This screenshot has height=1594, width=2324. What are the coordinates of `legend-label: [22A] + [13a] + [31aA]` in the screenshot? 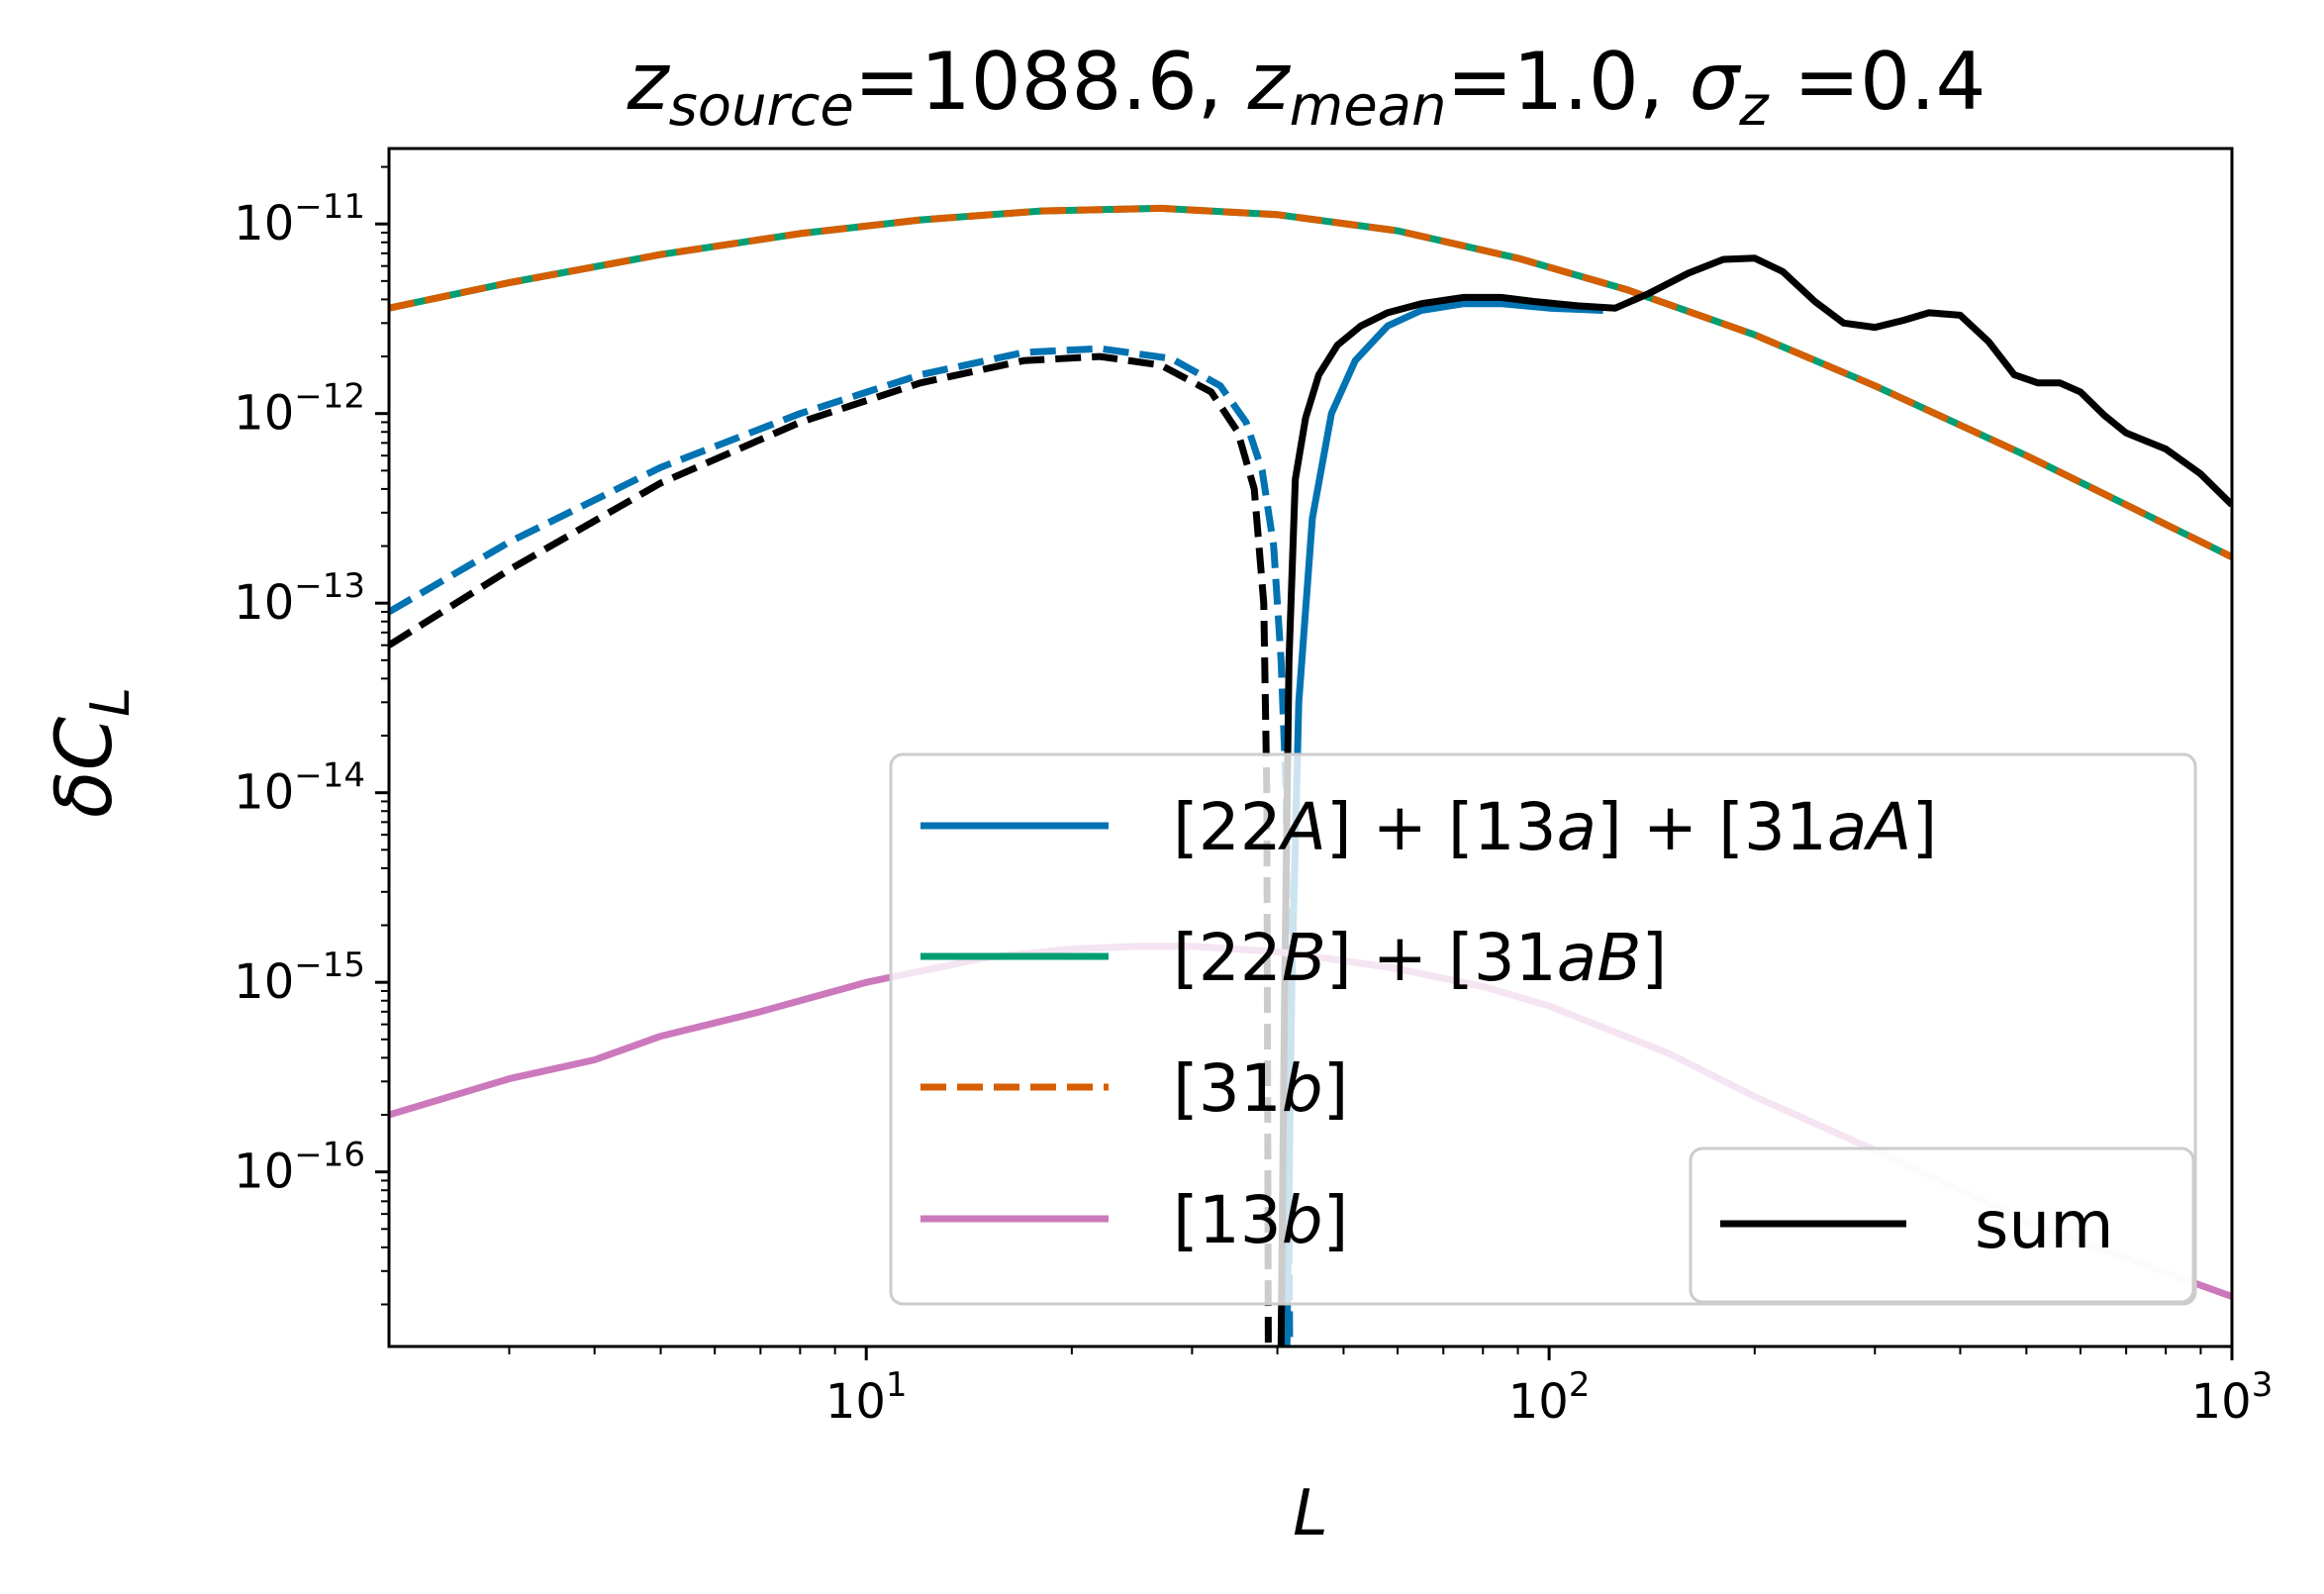 It's located at (1555, 827).